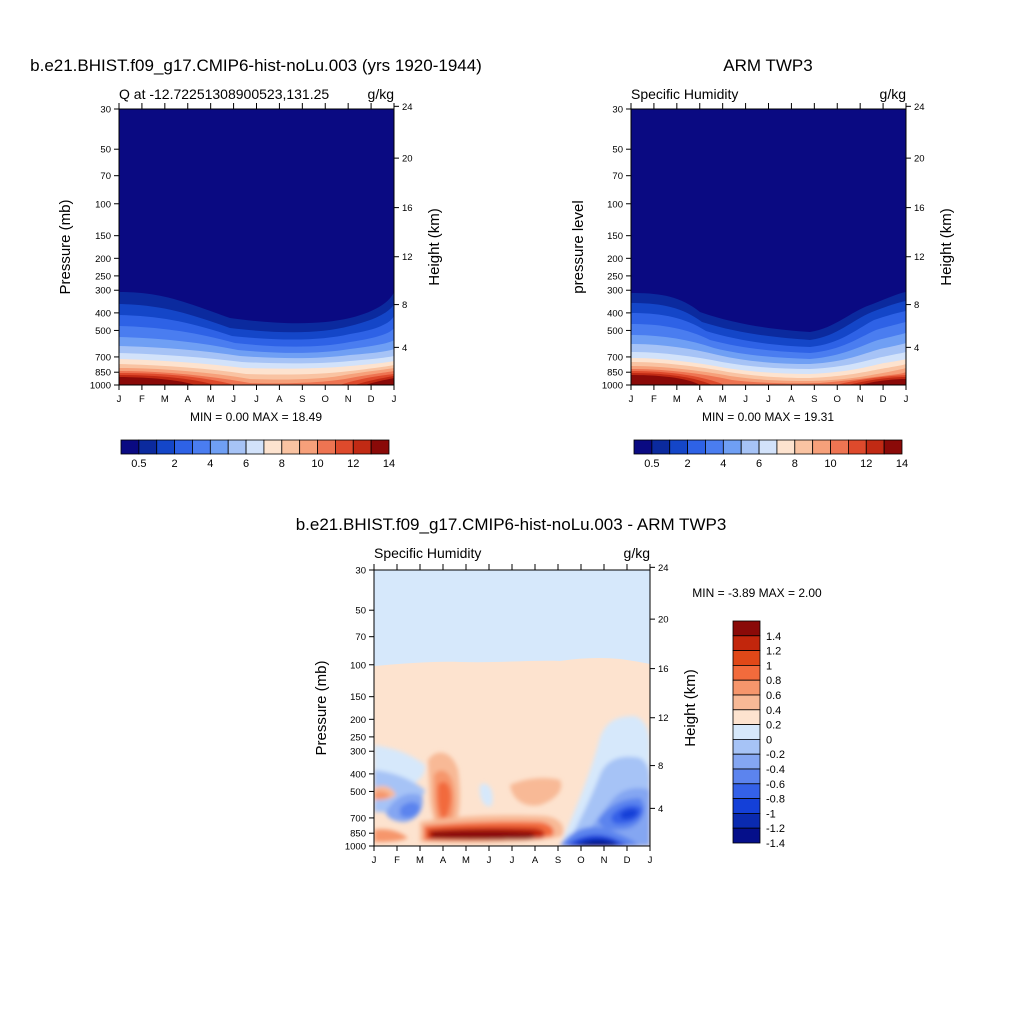 The width and height of the screenshot is (1024, 1029). I want to click on height-tick-label: 20, so click(663, 620).